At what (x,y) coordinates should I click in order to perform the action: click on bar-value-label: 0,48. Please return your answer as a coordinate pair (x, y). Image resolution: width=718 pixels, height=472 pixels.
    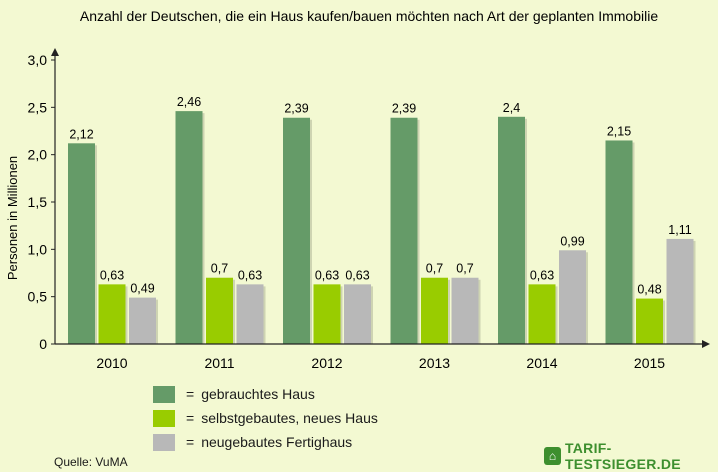
    Looking at the image, I should click on (649, 290).